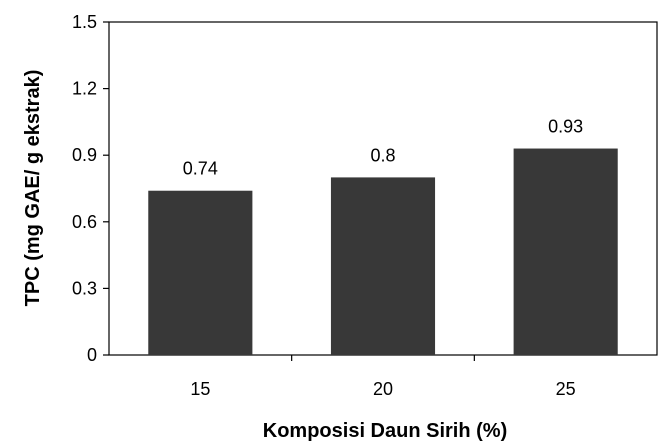 The height and width of the screenshot is (447, 661). Describe the element at coordinates (84, 89) in the screenshot. I see `y-tick-label: 1.2` at that location.